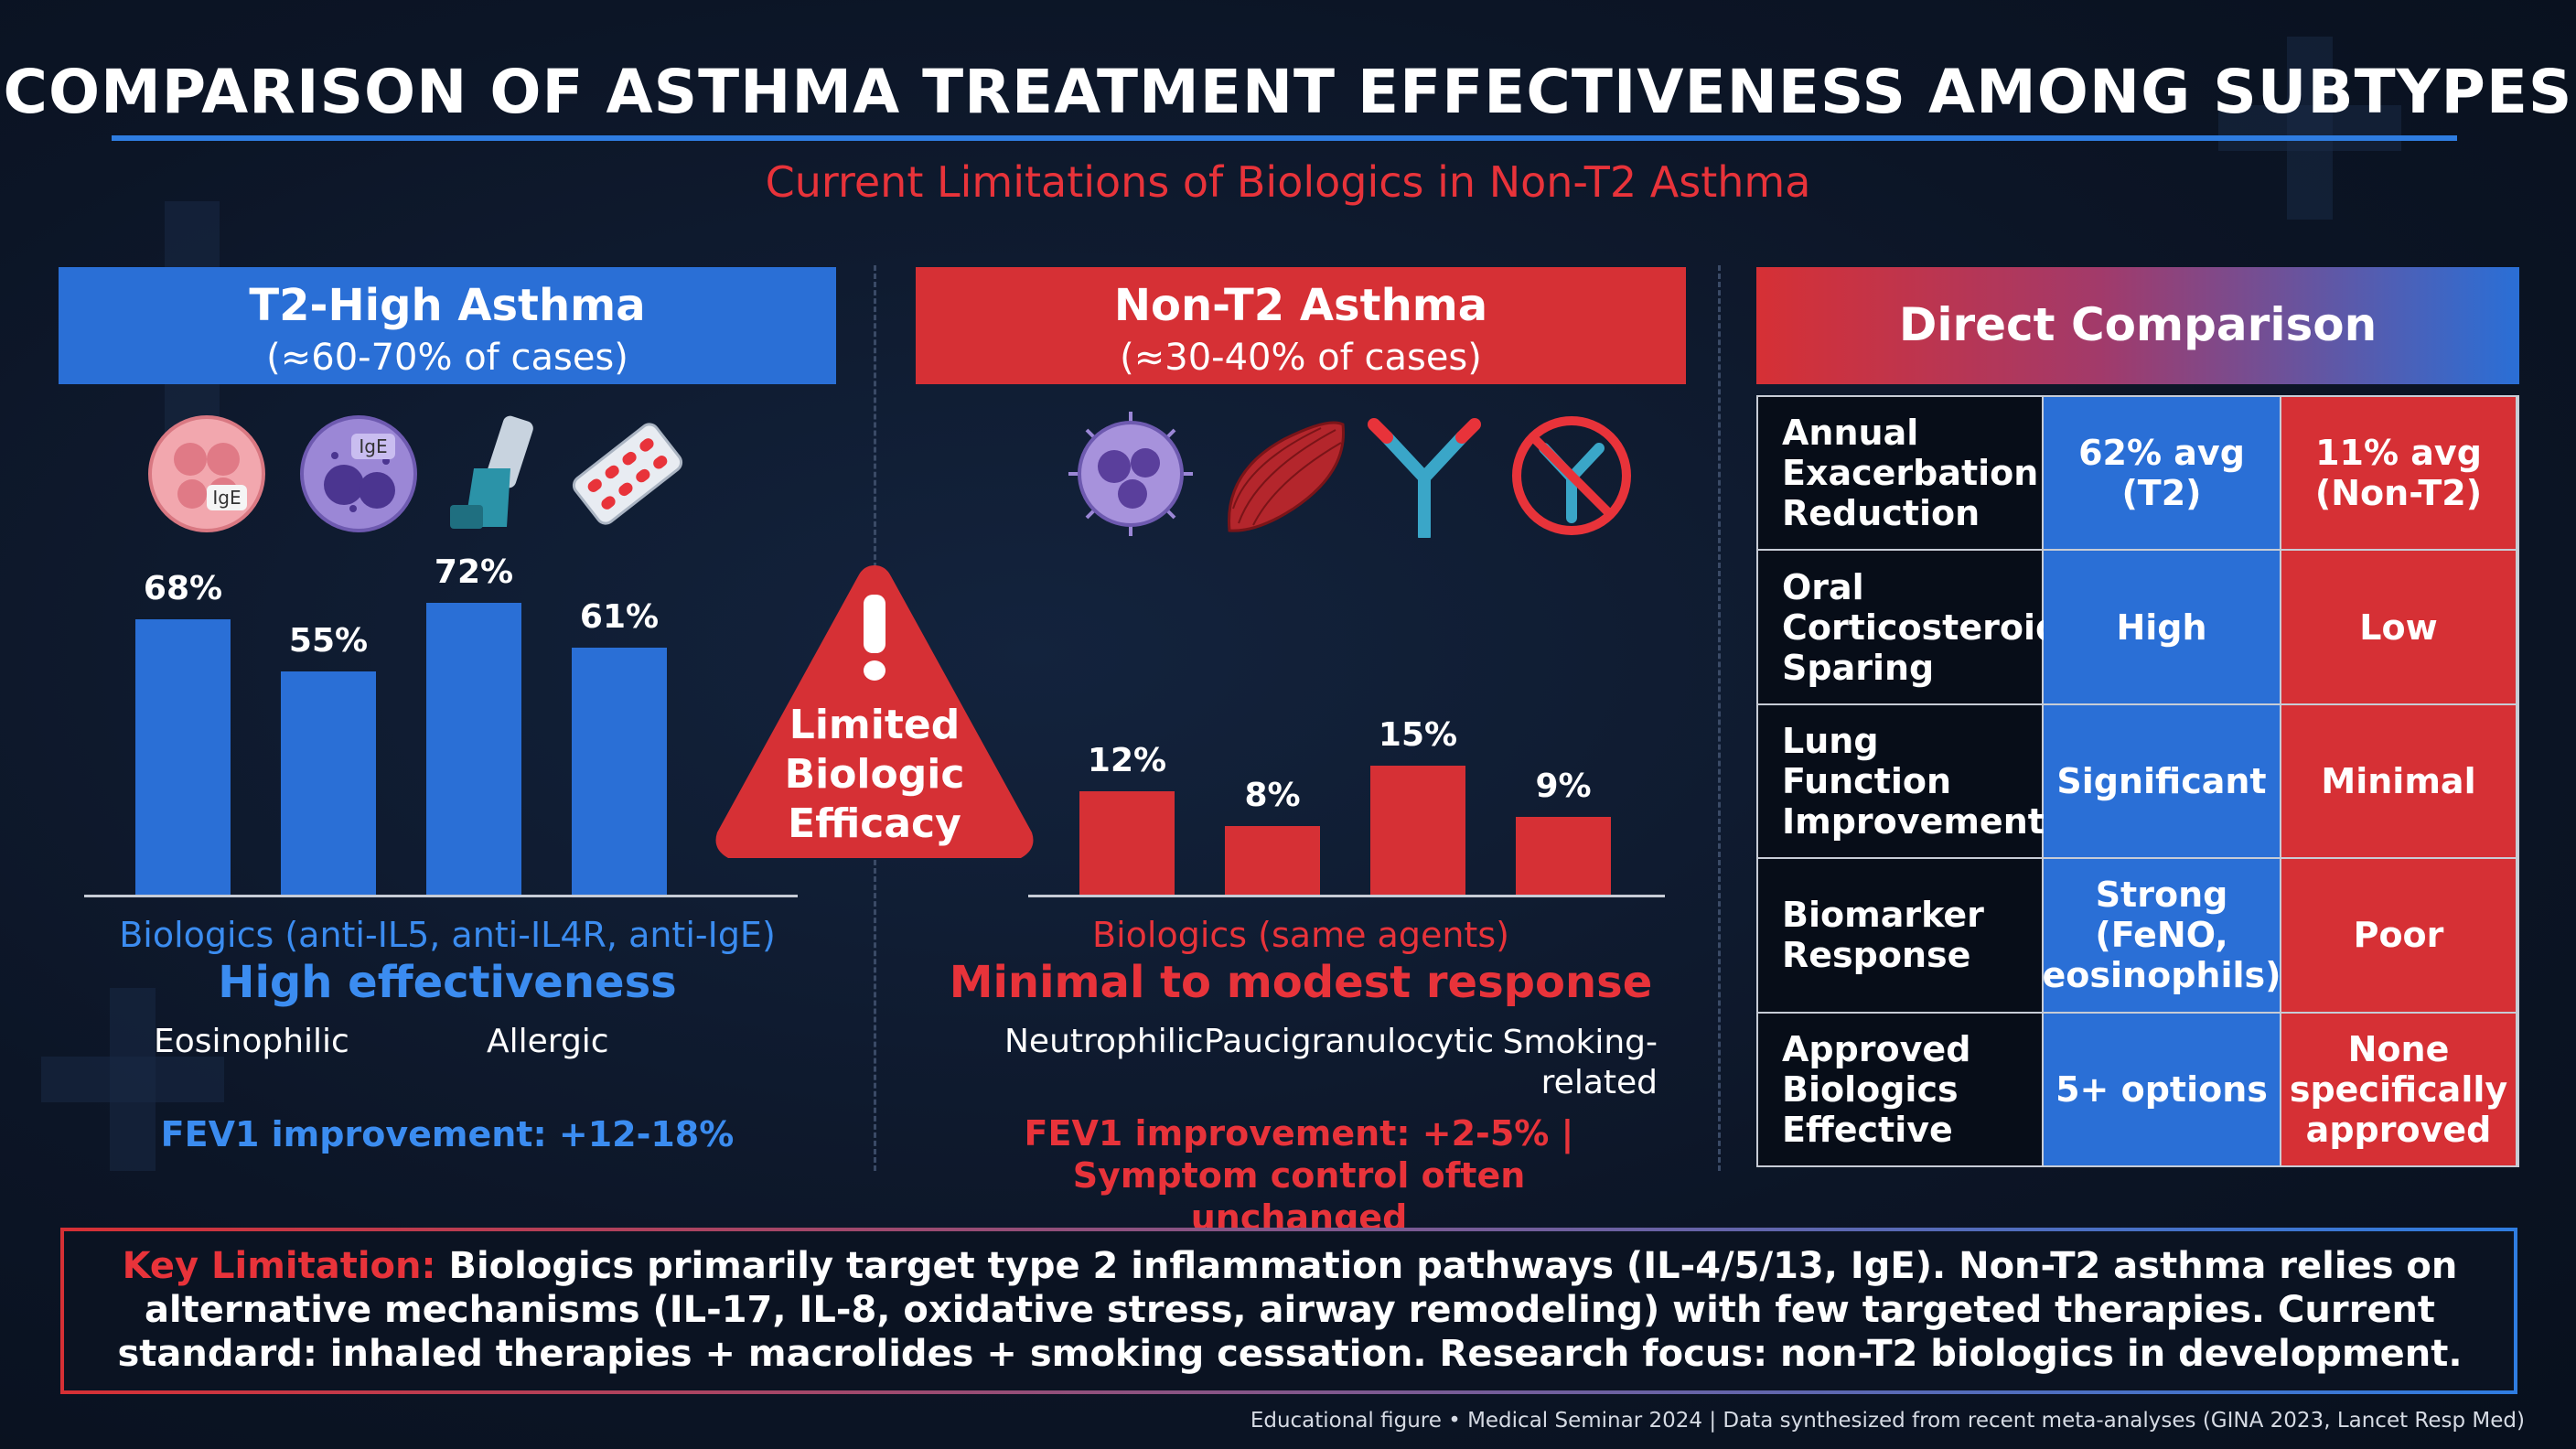 The image size is (2576, 1449). I want to click on subtype-line: related, so click(1599, 1083).